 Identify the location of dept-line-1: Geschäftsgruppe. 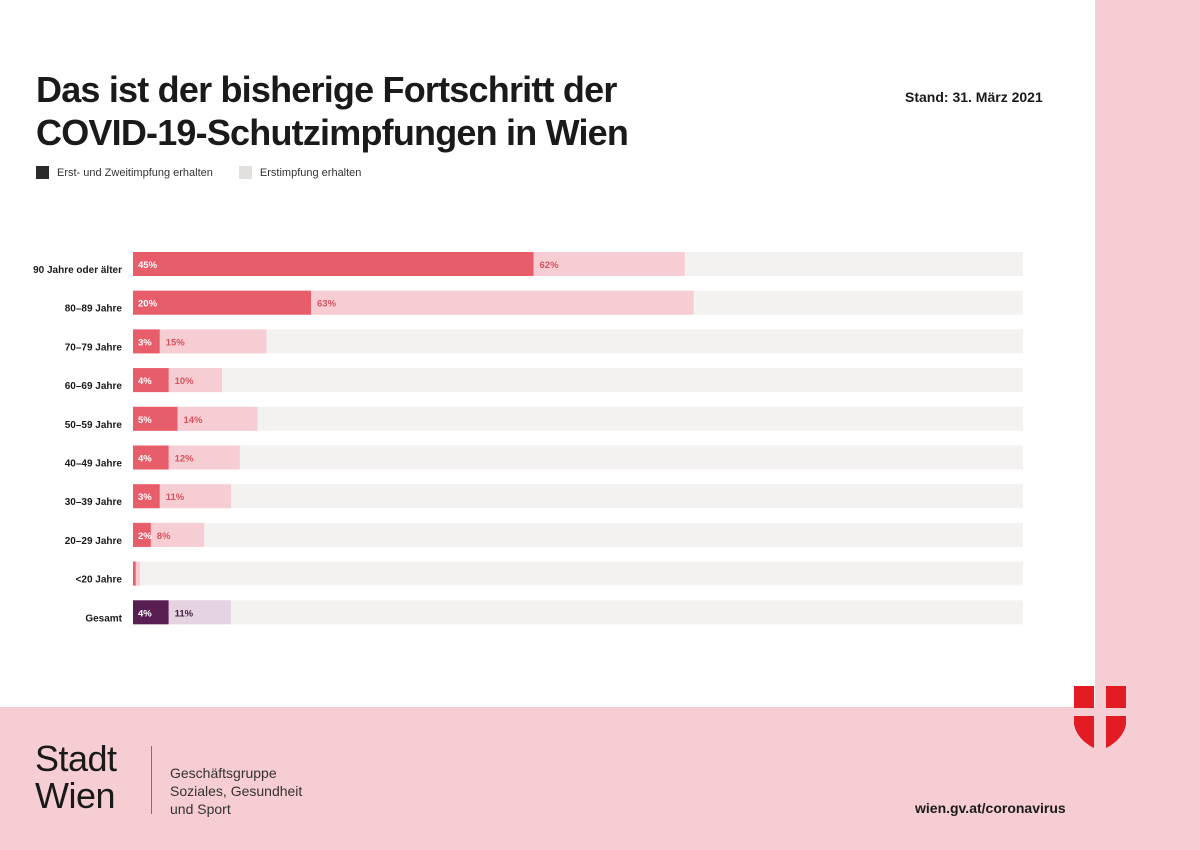
(223, 773).